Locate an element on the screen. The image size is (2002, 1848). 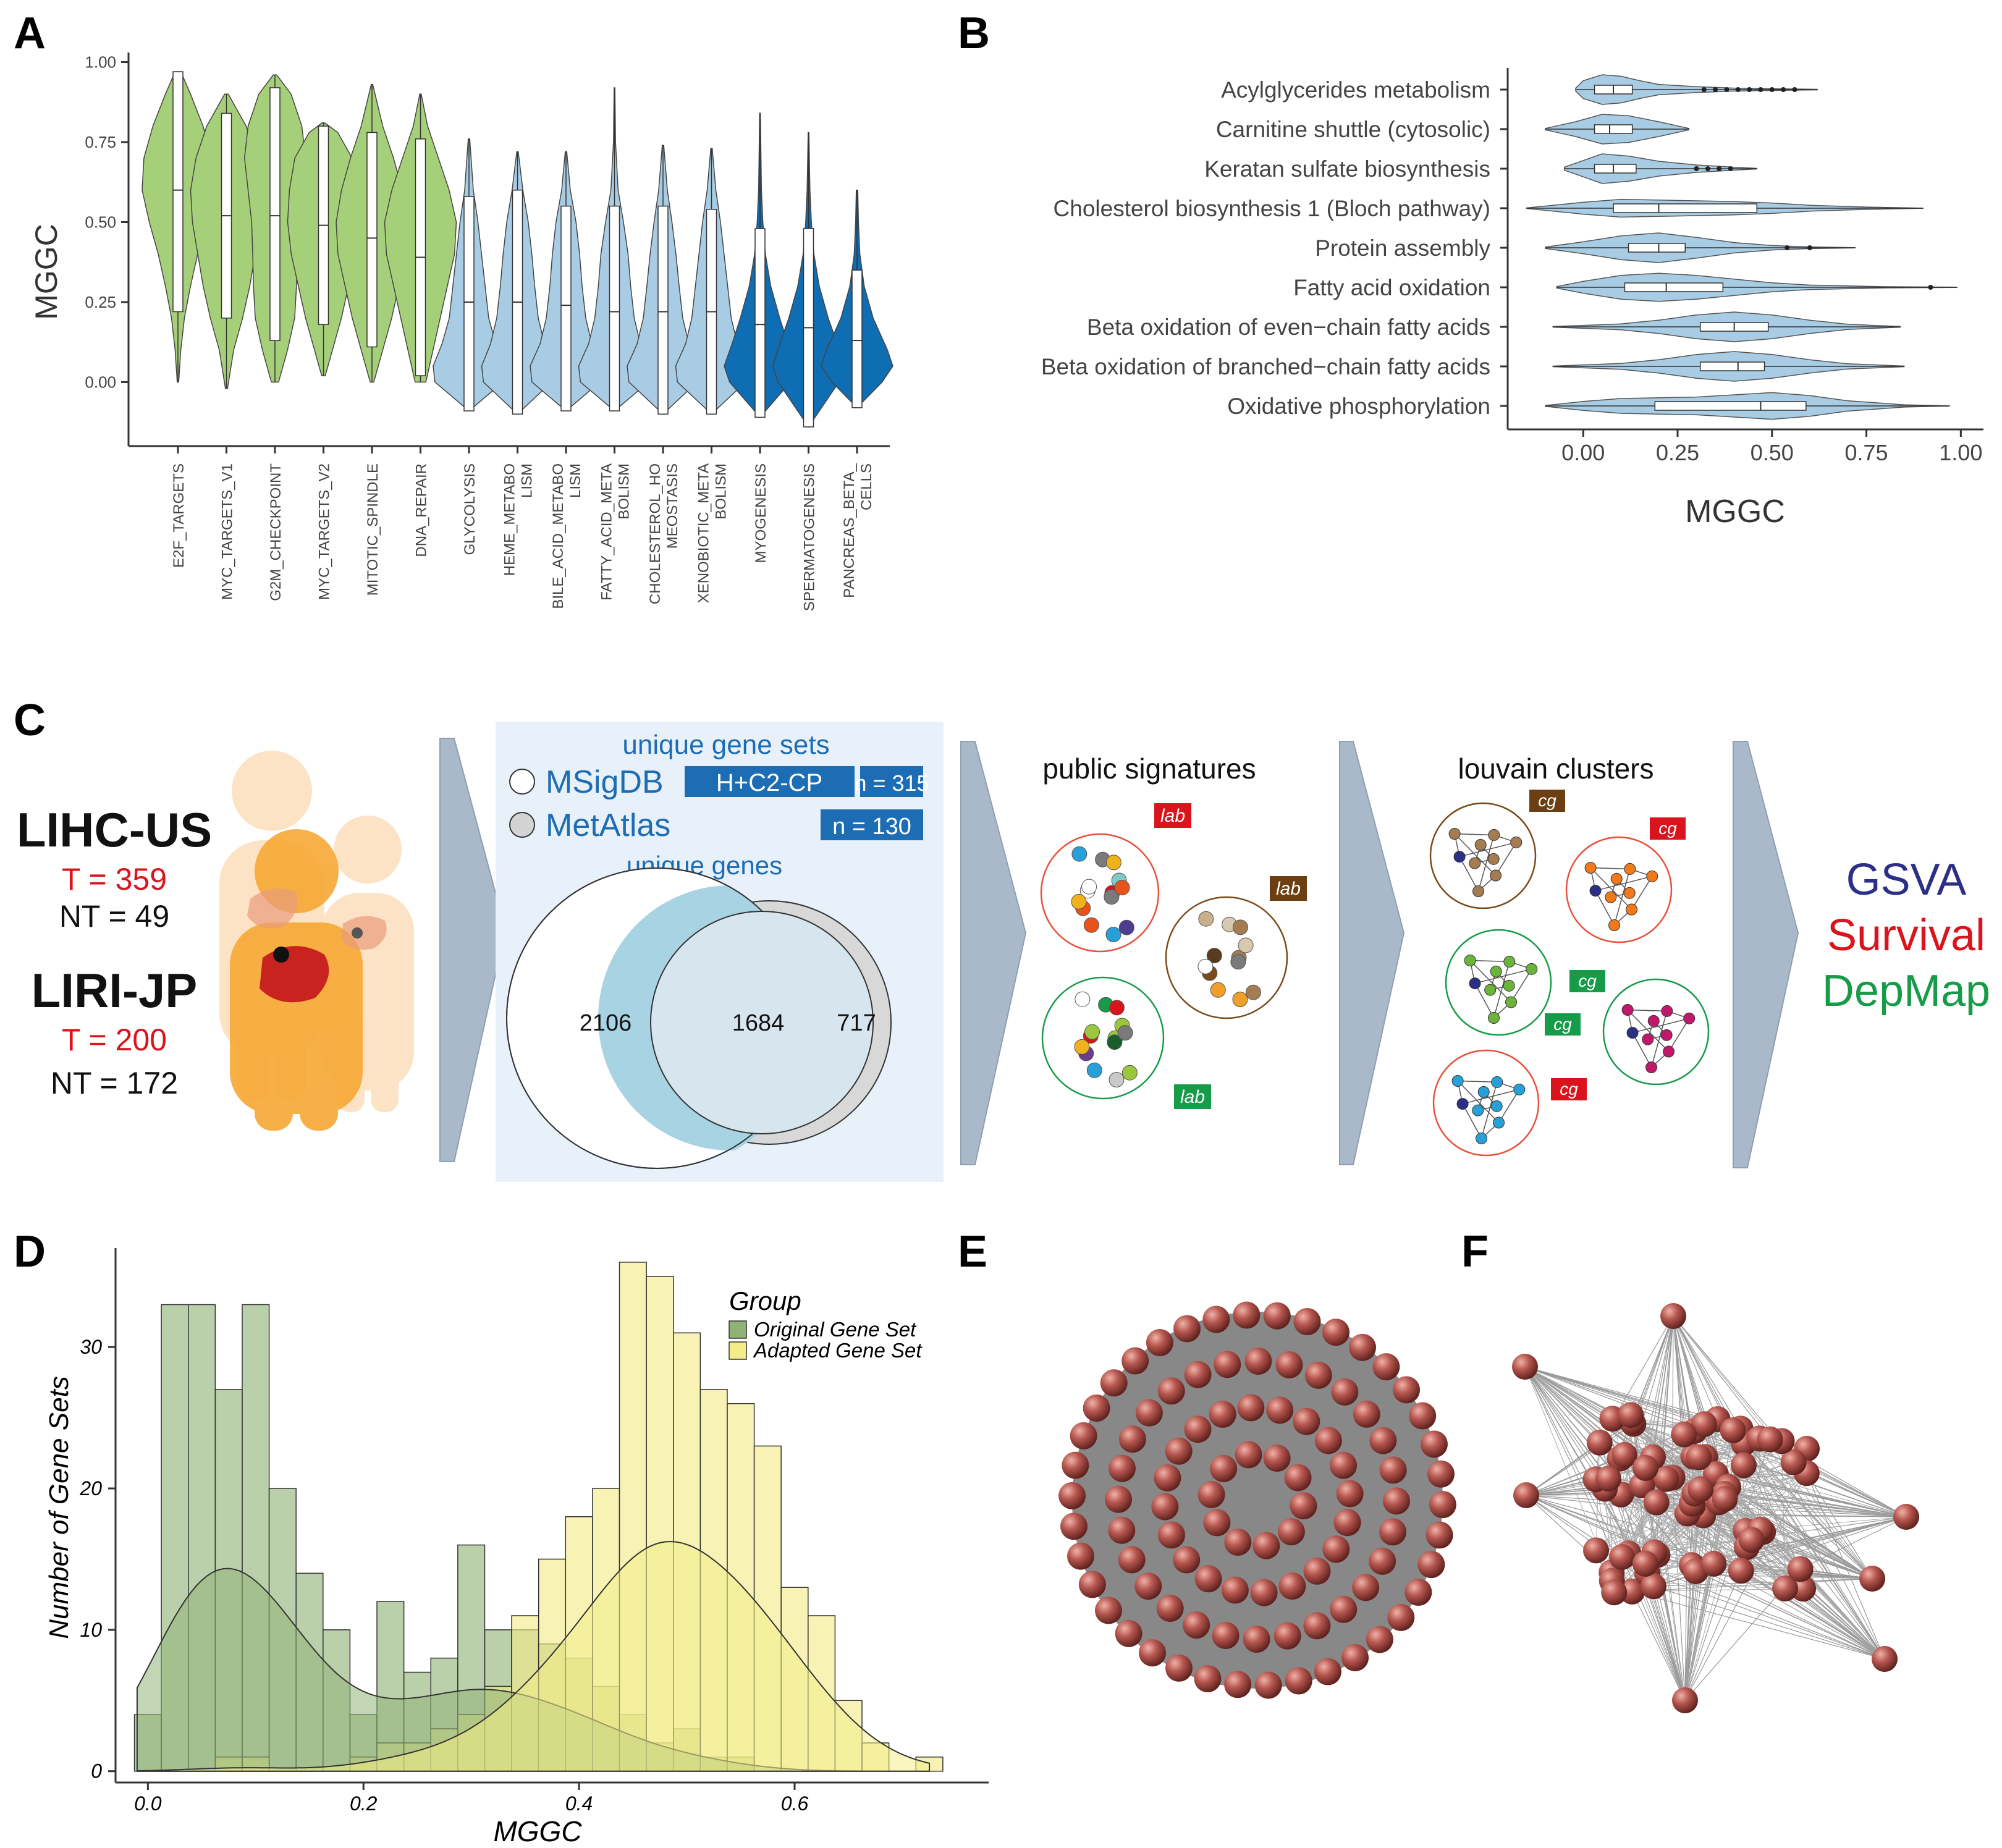
msigdb-label: MSigDB is located at coordinates (605, 782).